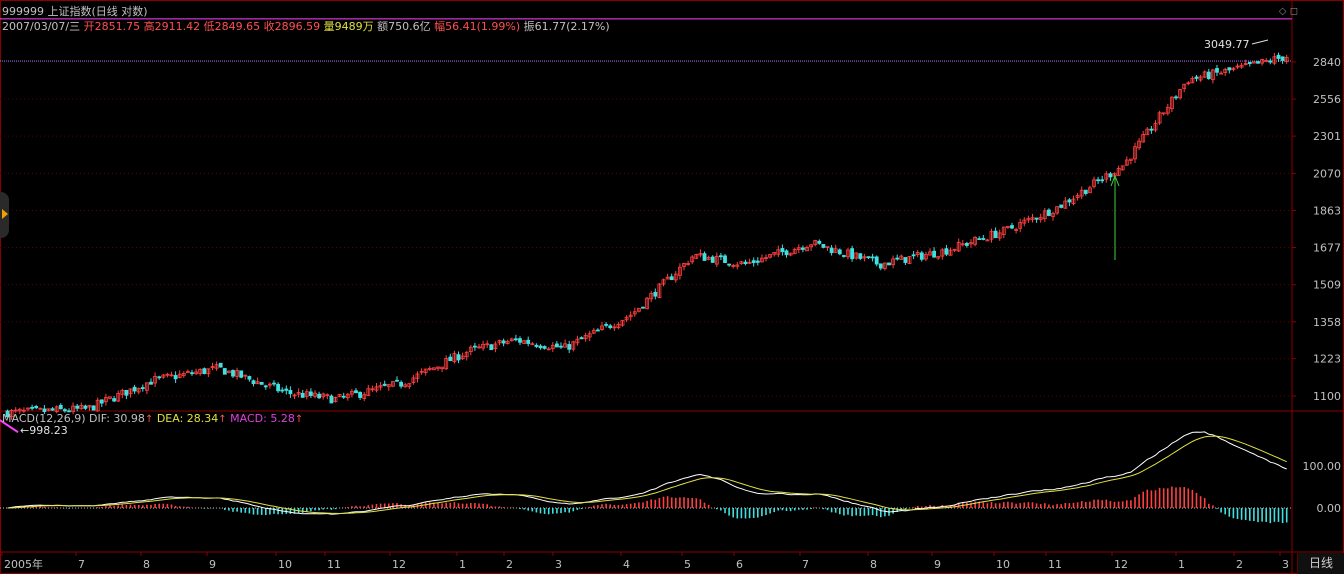 Image resolution: width=1344 pixels, height=574 pixels. What do you see at coordinates (1293, 11) in the screenshot?
I see `restore-icon: ◻` at bounding box center [1293, 11].